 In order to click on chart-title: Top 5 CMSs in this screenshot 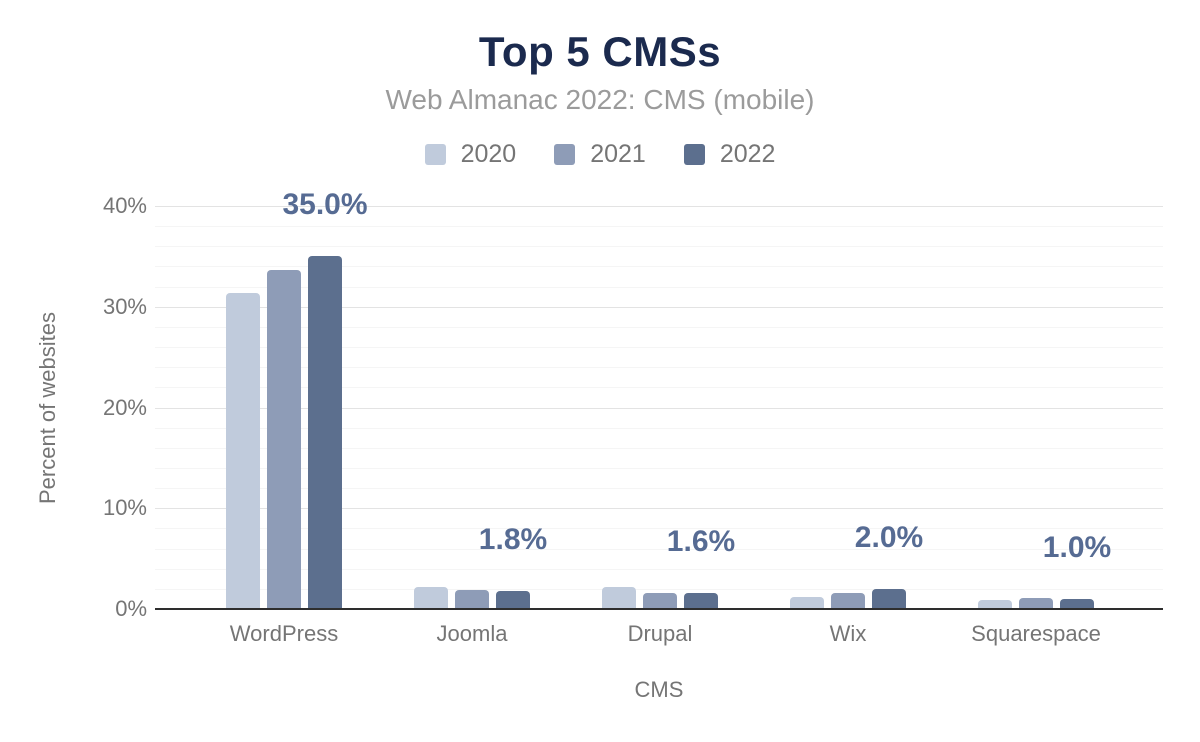, I will do `click(600, 51)`.